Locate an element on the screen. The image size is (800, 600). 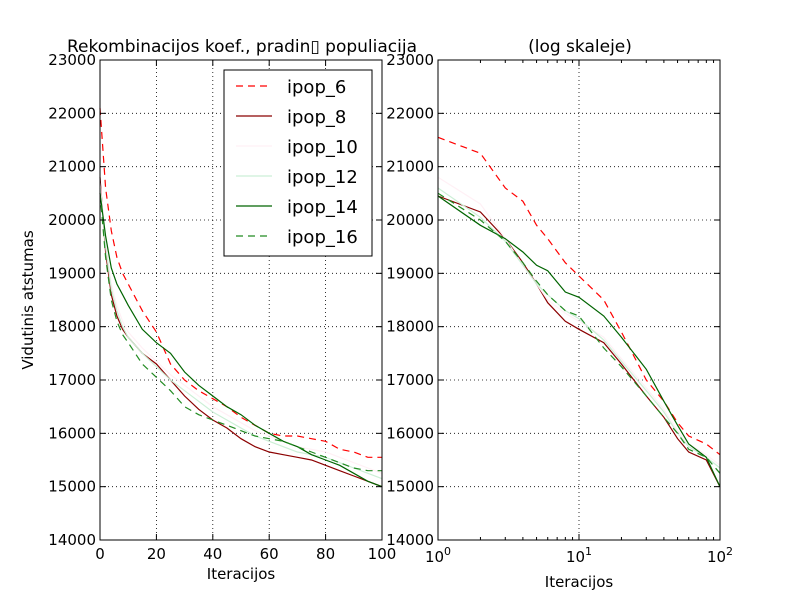
legend-label: ipop_8 is located at coordinates (316, 117).